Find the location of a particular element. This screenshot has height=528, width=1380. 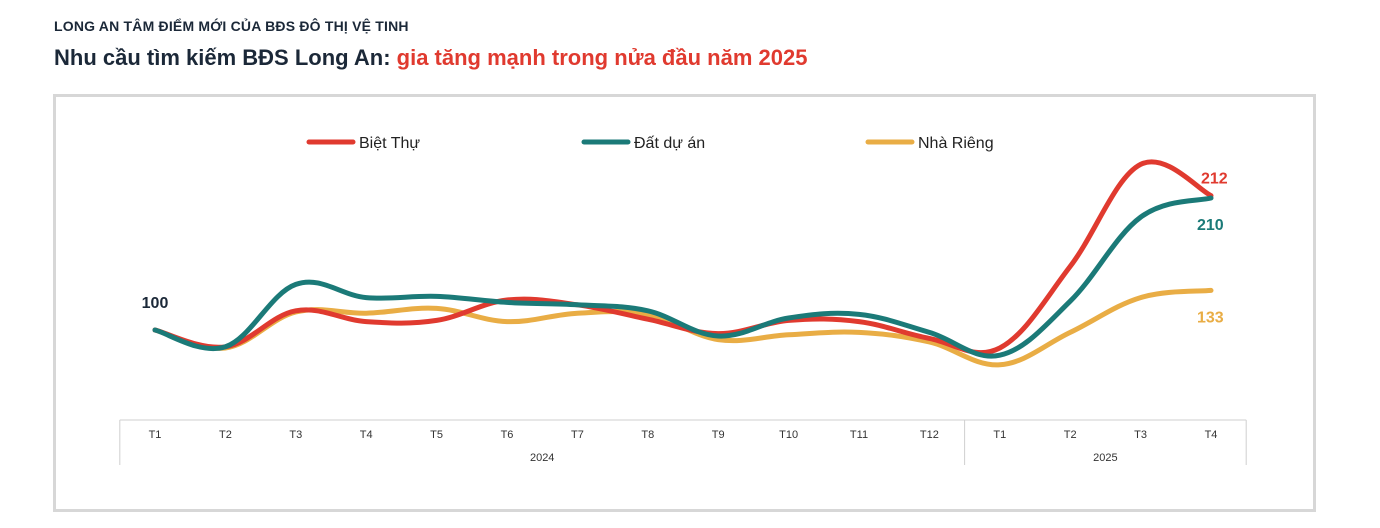

x-tick-label: T10 is located at coordinates (788, 435).